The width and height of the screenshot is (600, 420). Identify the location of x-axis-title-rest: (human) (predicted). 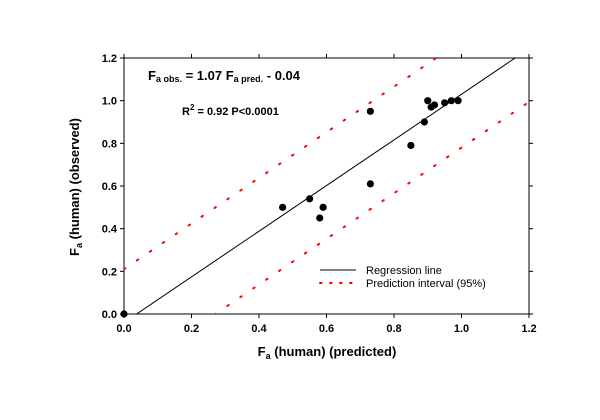
(334, 351).